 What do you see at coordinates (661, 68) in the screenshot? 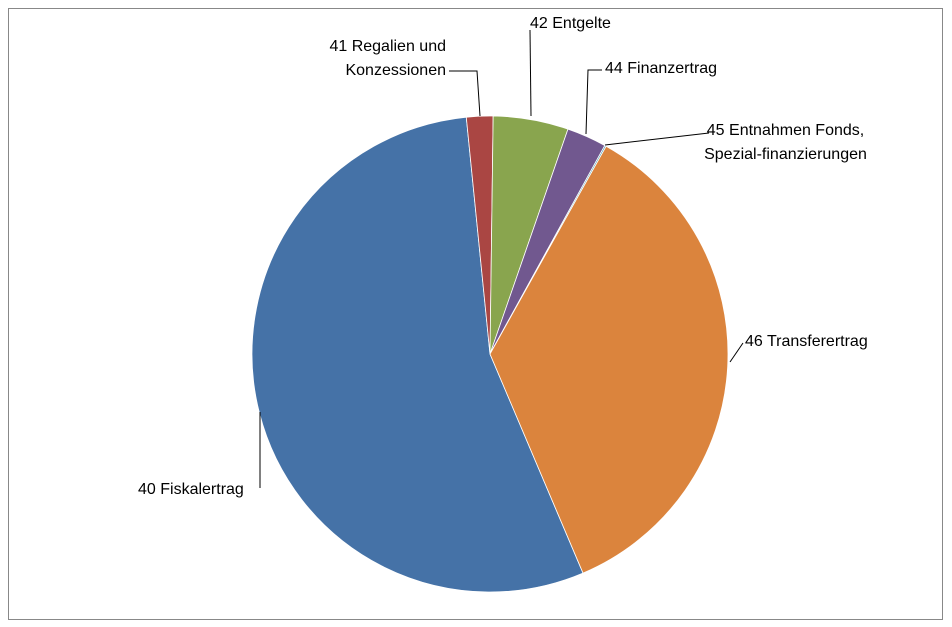
I see `slice-label: 44 Finanzertrag` at bounding box center [661, 68].